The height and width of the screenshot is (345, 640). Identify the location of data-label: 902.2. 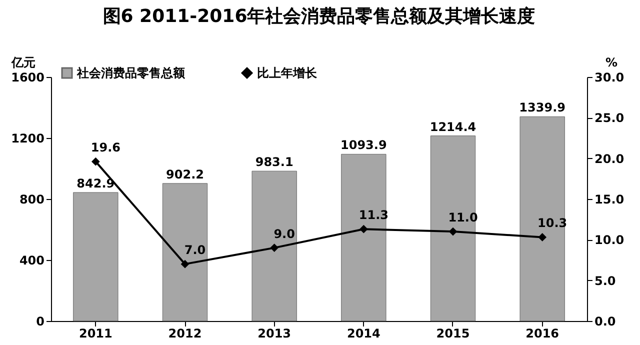
(185, 174).